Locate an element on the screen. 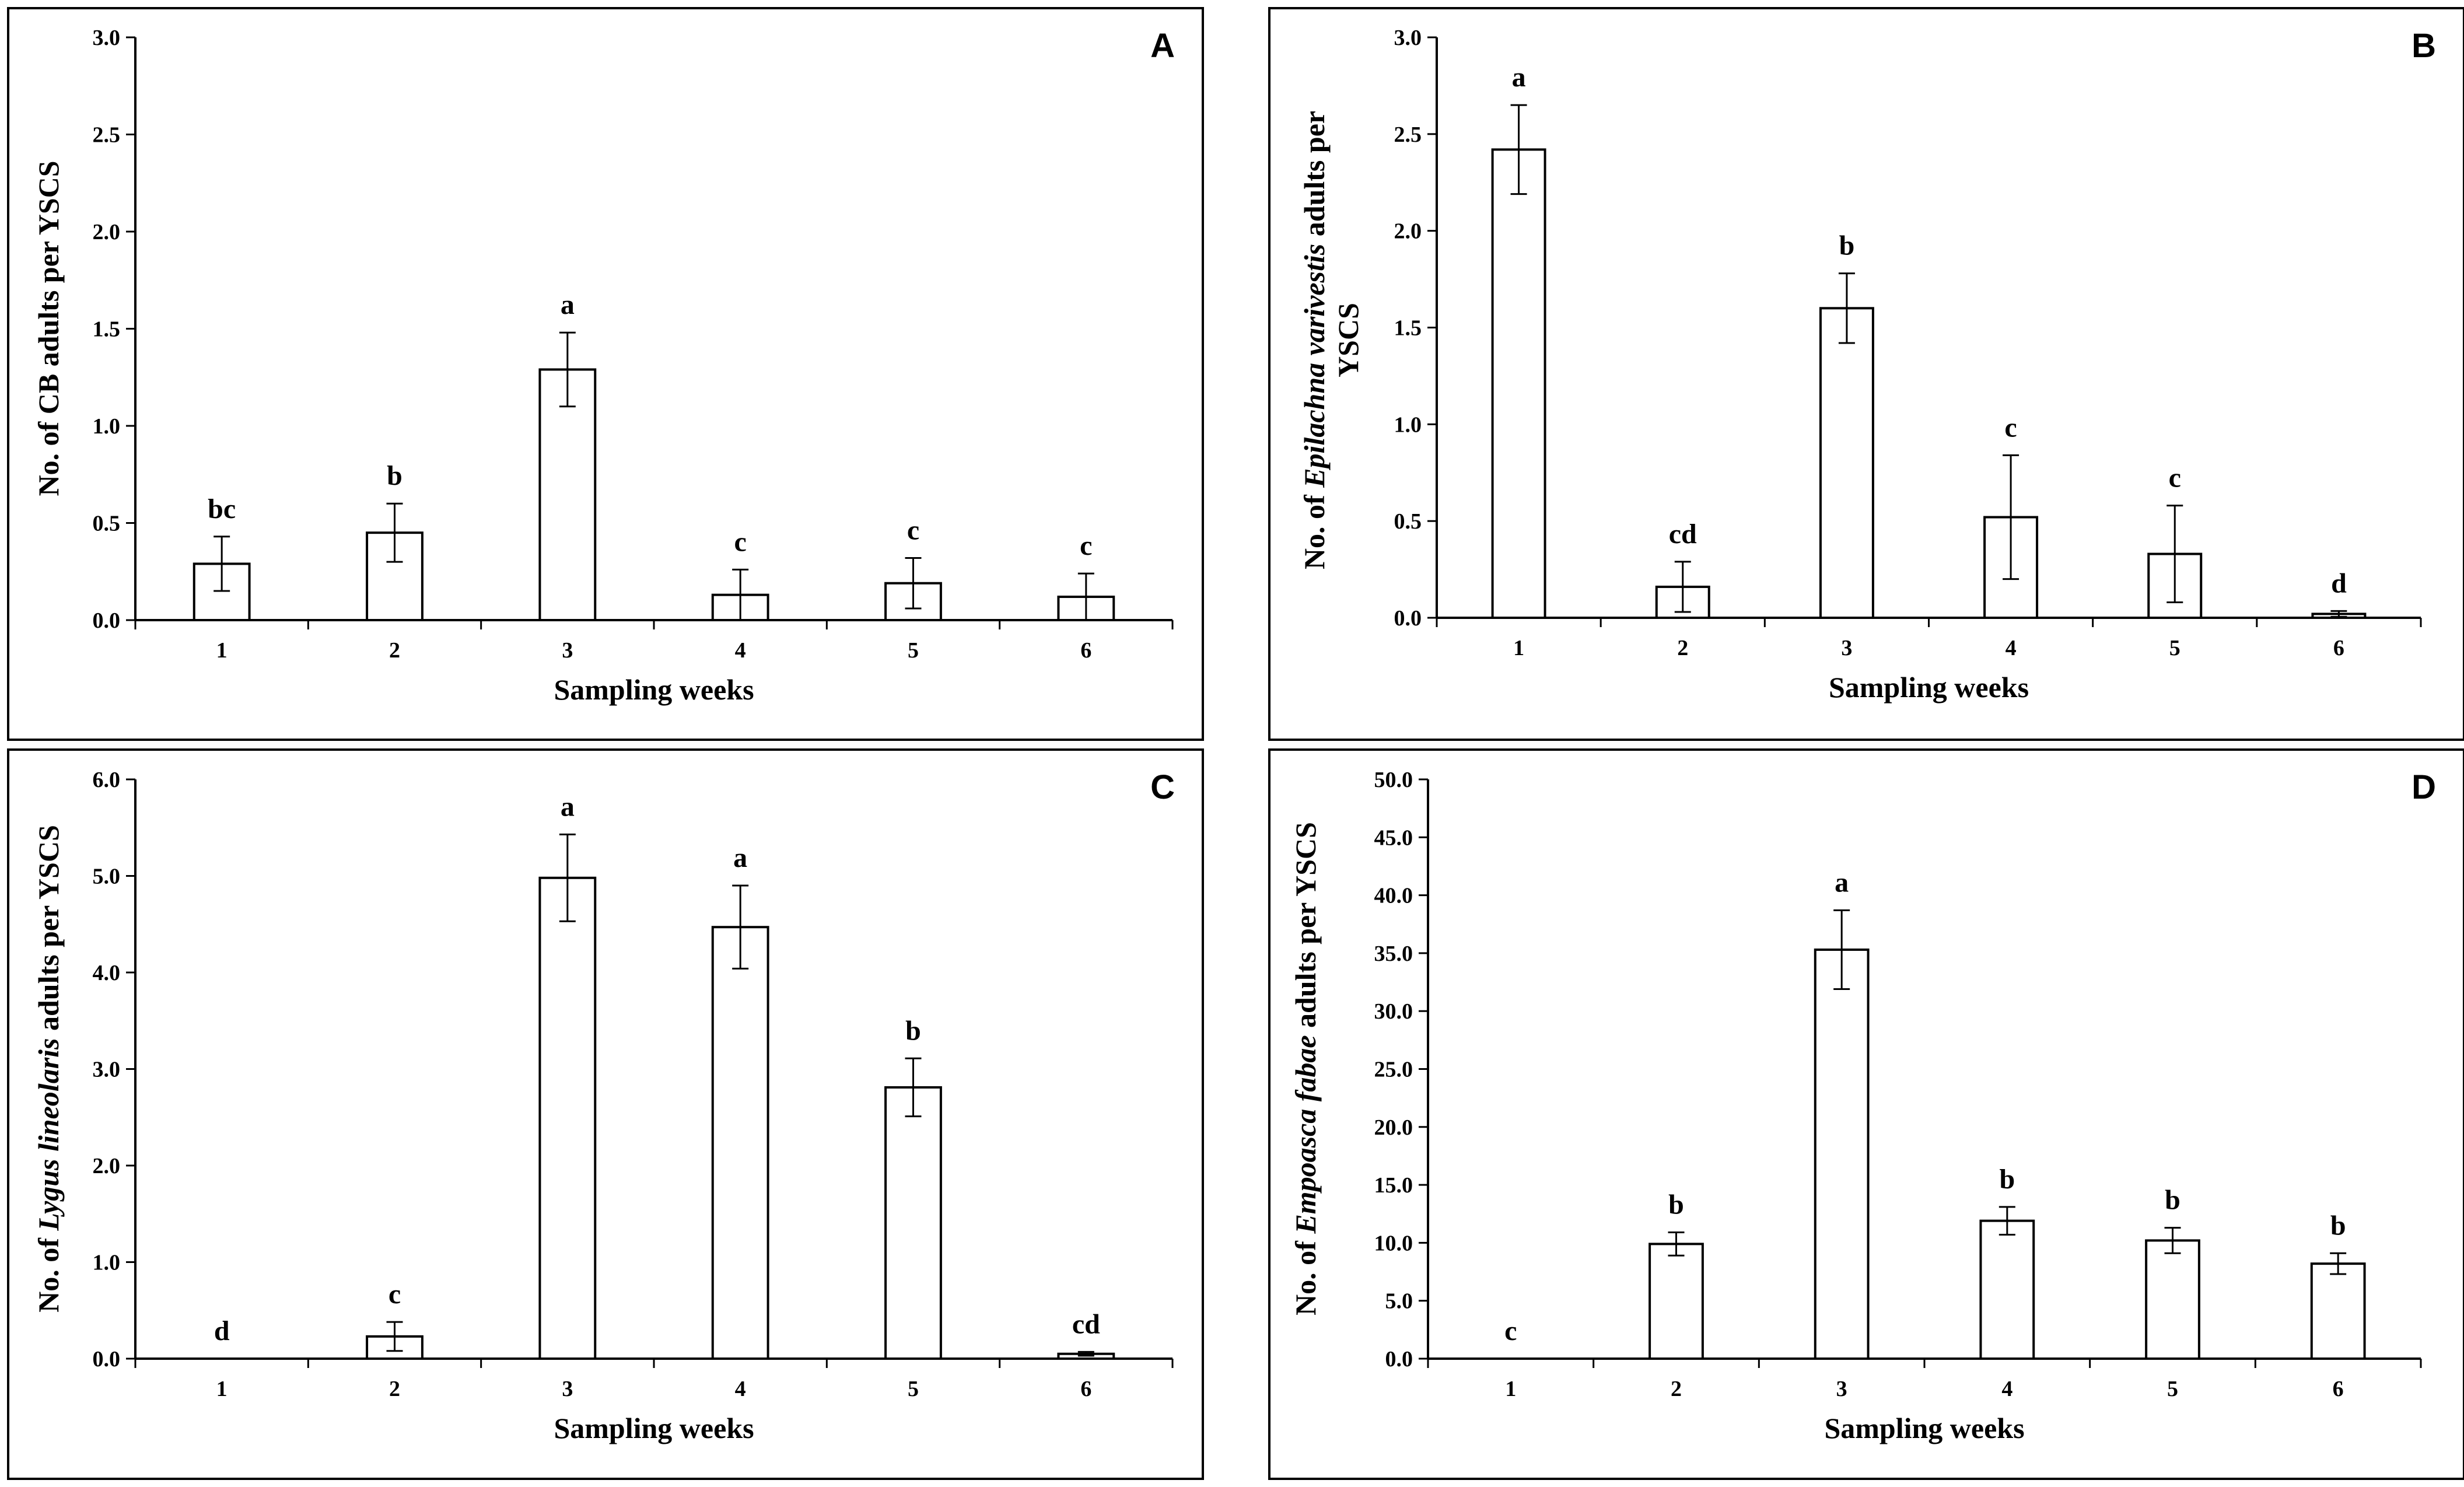 The width and height of the screenshot is (2464, 1487). y-tick-label: 50.0 is located at coordinates (1393, 780).